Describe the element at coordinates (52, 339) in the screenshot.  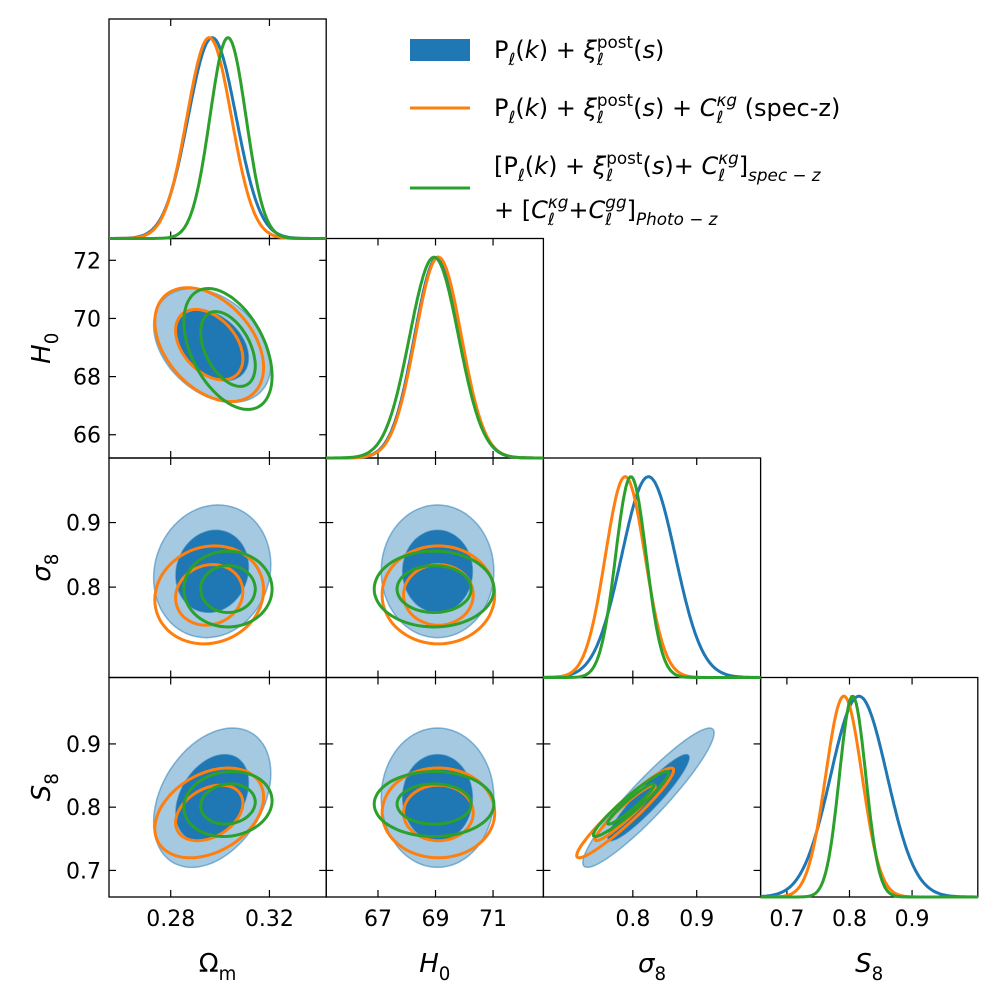
I see `text-segment: 0` at that location.